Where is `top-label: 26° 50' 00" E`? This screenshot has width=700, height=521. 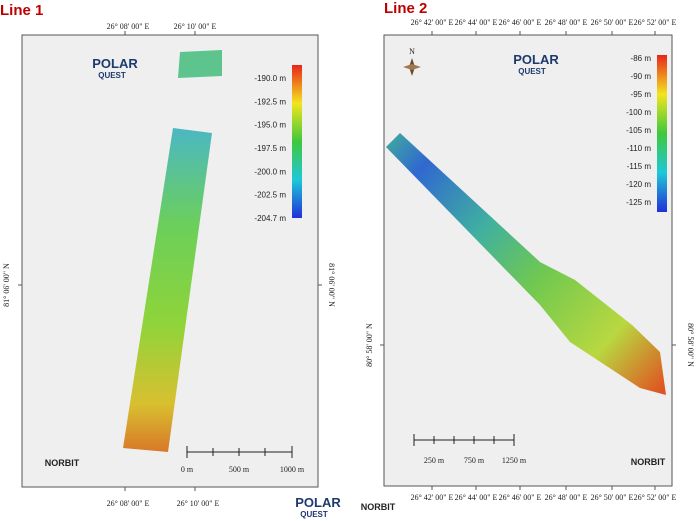 top-label: 26° 50' 00" E is located at coordinates (612, 22).